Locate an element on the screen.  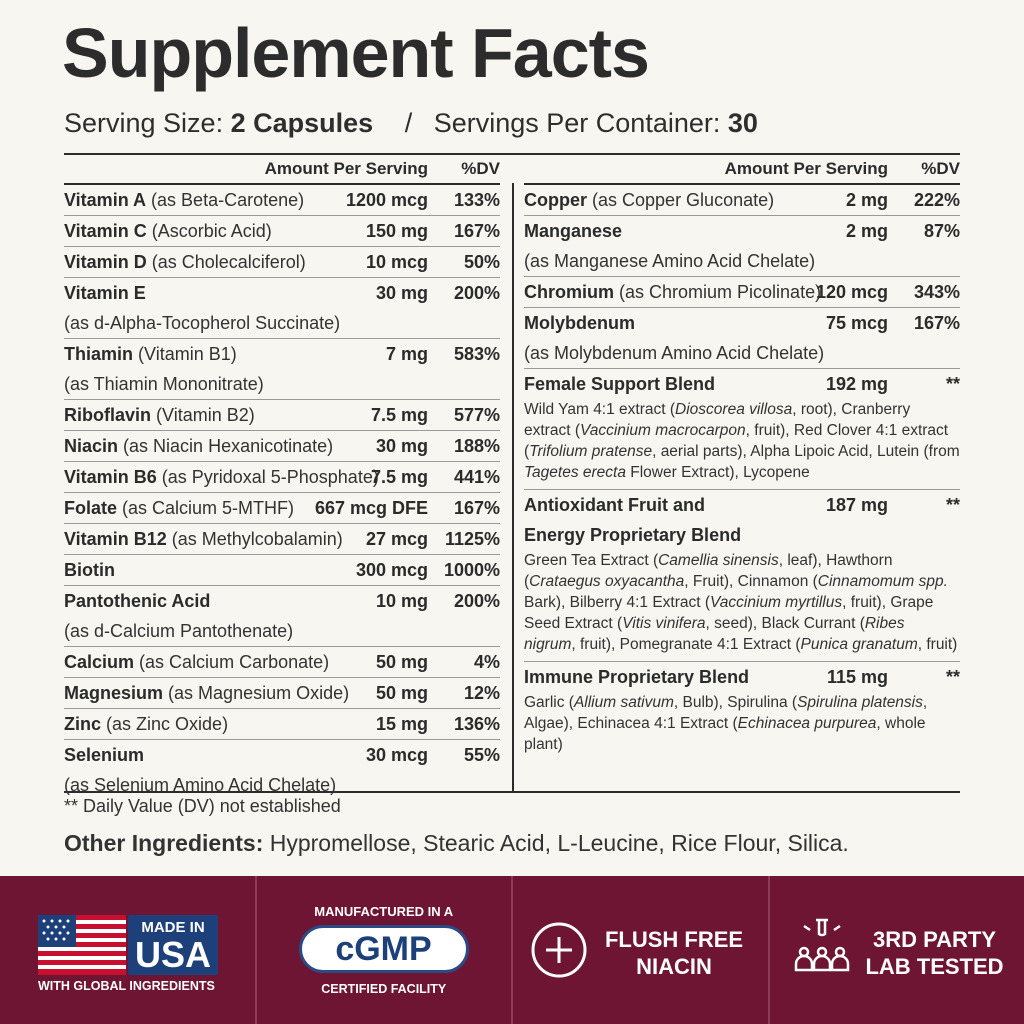
nutrient-row: Vitamin C (Ascorbic Acid) 150 mg 167% is located at coordinates (282, 231).